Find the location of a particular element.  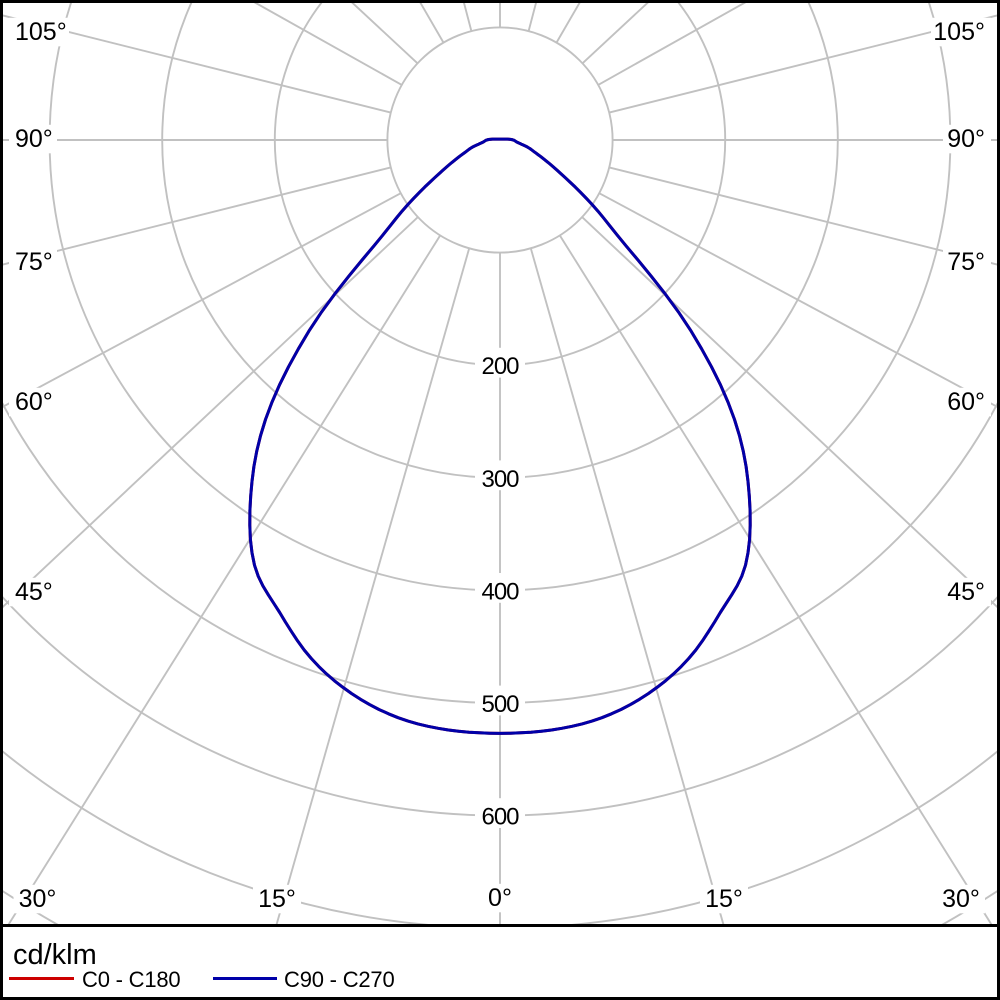

svg-text: 300 is located at coordinates (500, 479).